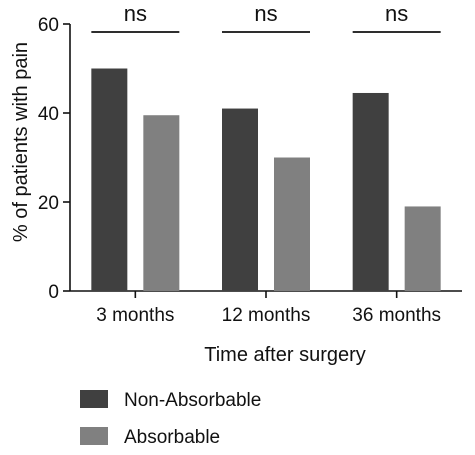 The width and height of the screenshot is (475, 455). Describe the element at coordinates (396, 315) in the screenshot. I see `x-tick-label: 36 months` at that location.